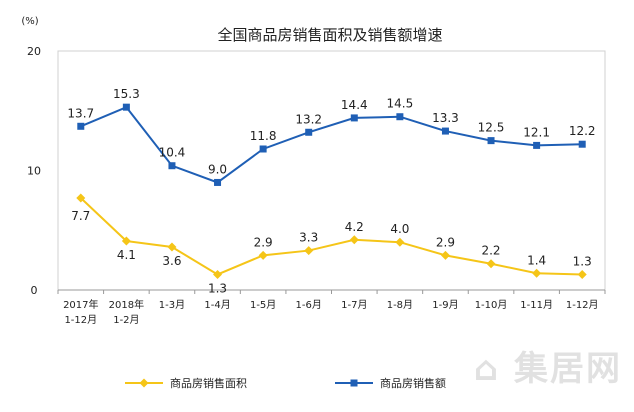 The image size is (634, 412). I want to click on x-tick-label: 1-11月, so click(536, 305).